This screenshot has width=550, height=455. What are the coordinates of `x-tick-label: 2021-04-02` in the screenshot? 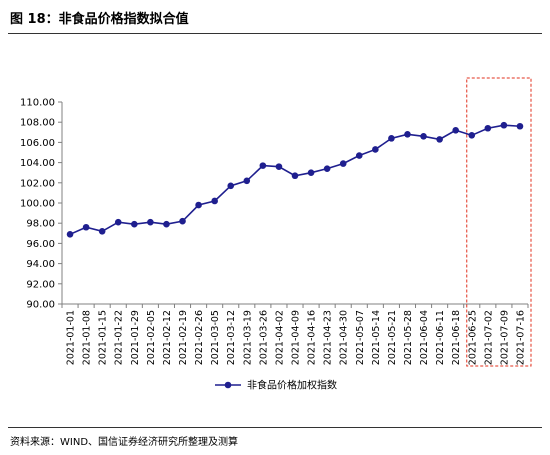 It's located at (279, 337).